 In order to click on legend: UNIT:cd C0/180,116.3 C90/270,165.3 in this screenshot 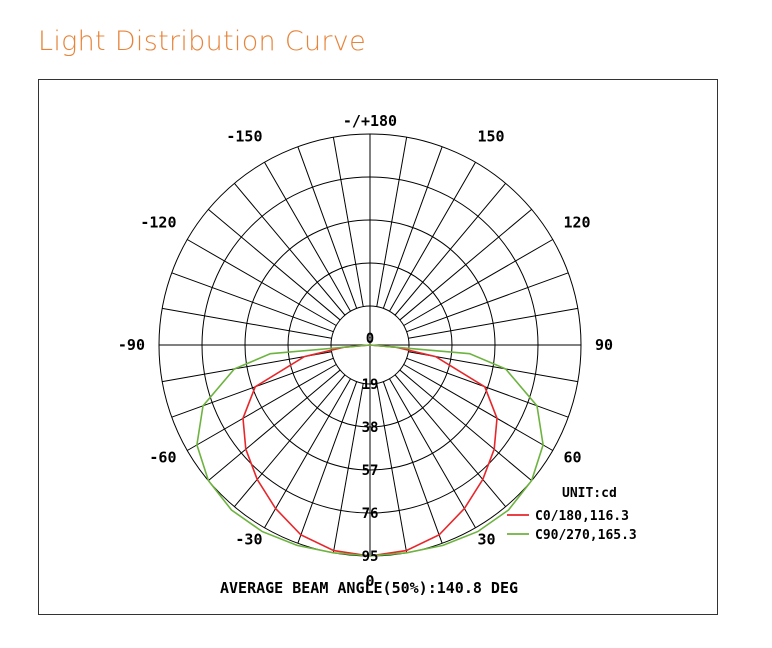, I will do `click(572, 514)`.